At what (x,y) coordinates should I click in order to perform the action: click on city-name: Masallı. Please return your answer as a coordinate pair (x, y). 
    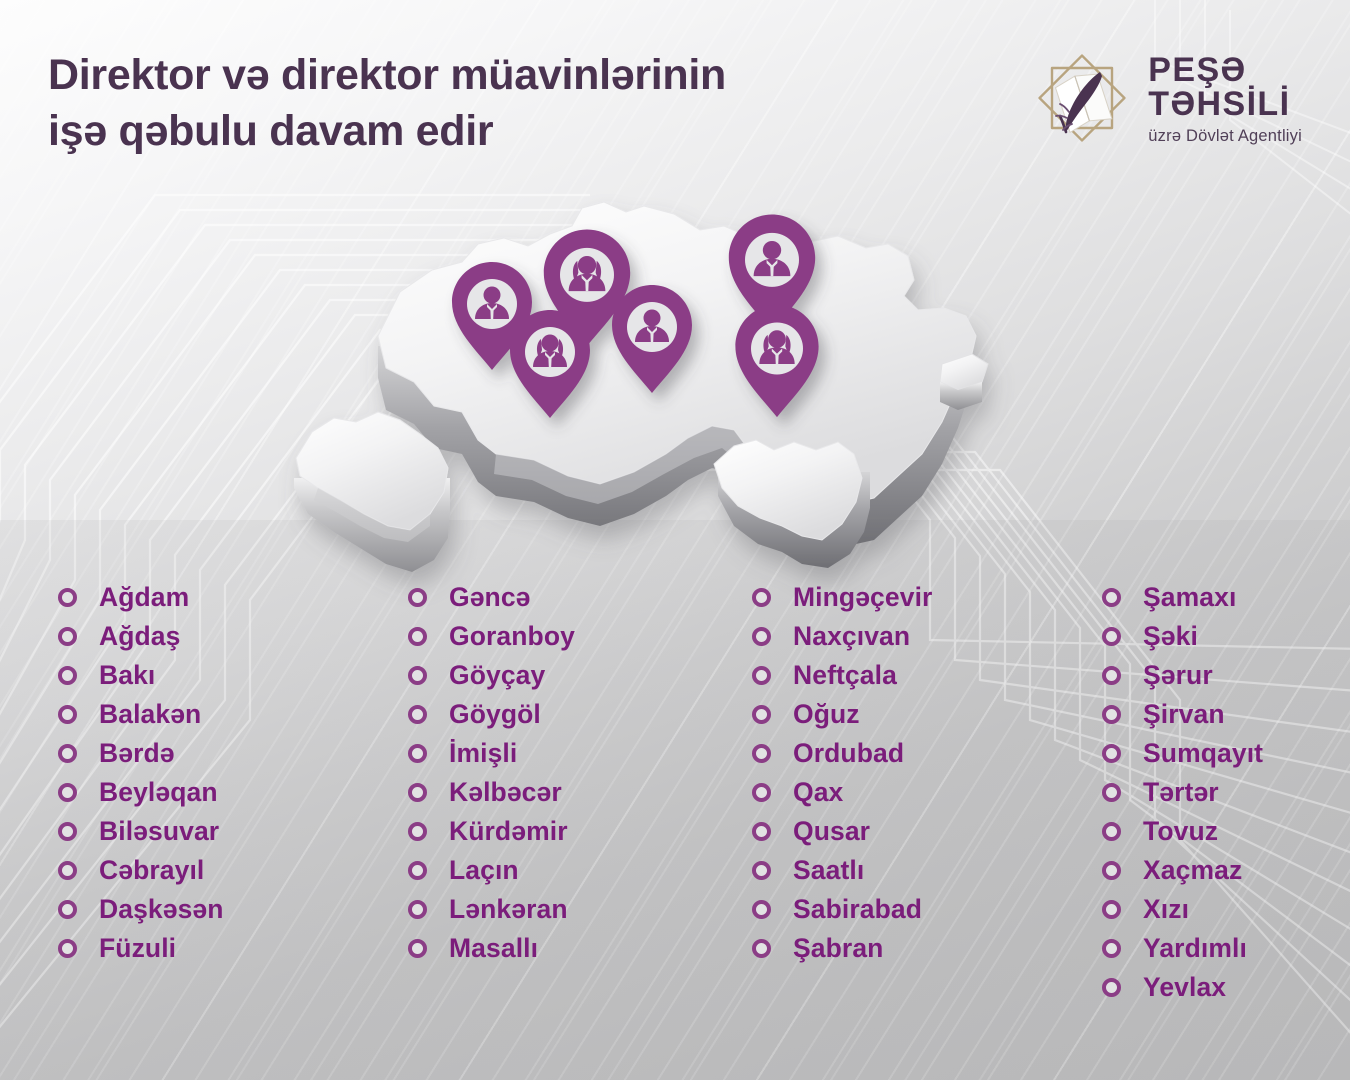
    Looking at the image, I should click on (494, 948).